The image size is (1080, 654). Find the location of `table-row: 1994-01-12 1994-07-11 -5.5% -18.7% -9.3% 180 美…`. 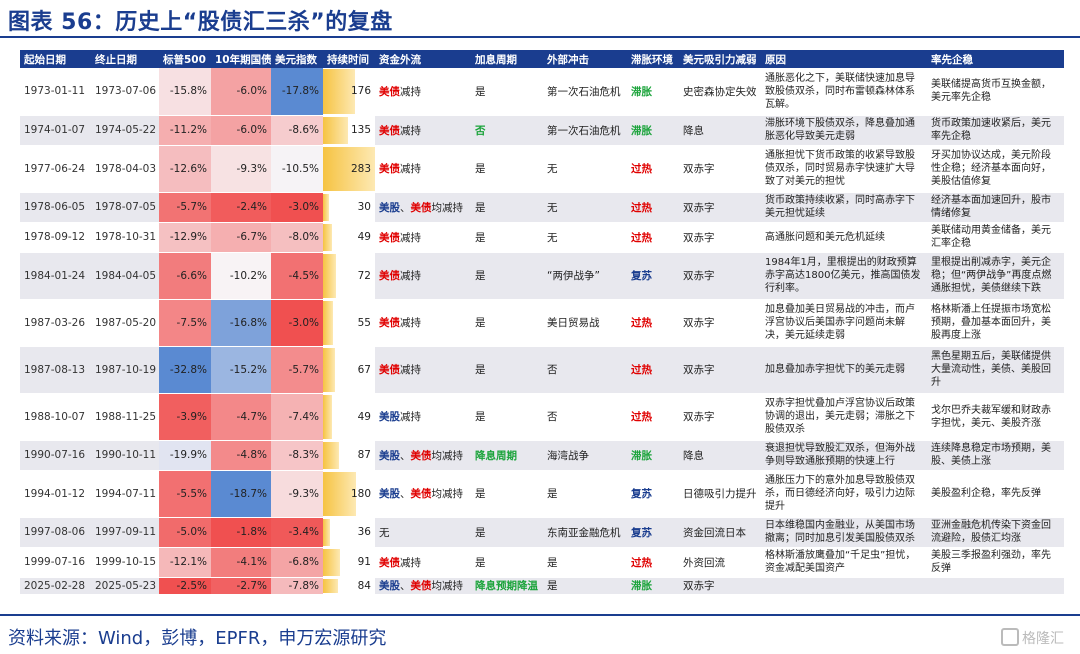

table-row: 1994-01-12 1994-07-11 -5.5% -18.7% -9.3% 180 美… is located at coordinates (542, 494).